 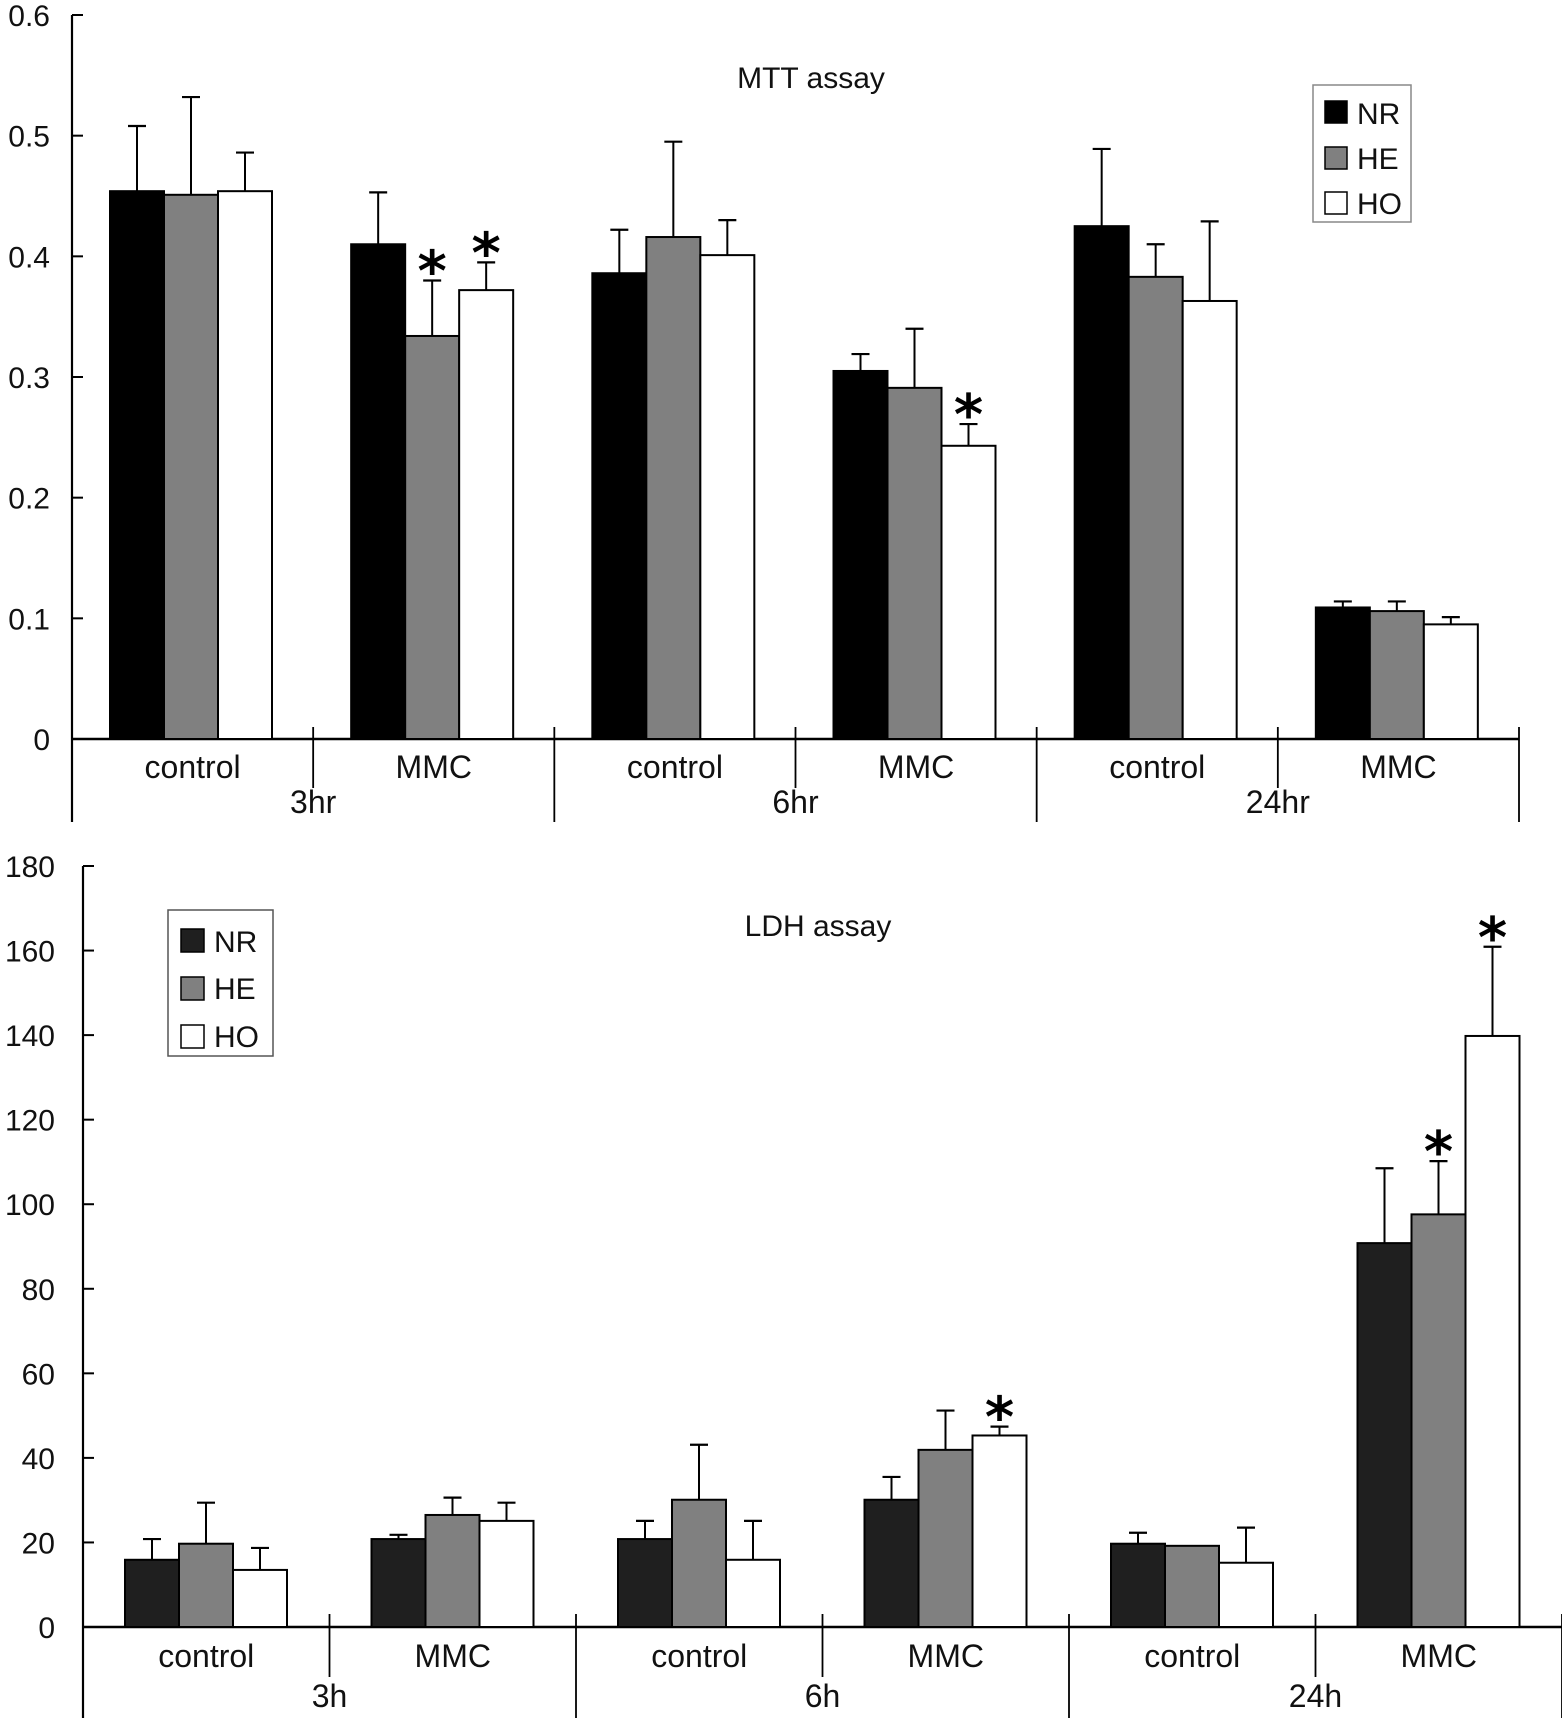 I want to click on mtt-chart-title: MTT assay, so click(x=811, y=78).